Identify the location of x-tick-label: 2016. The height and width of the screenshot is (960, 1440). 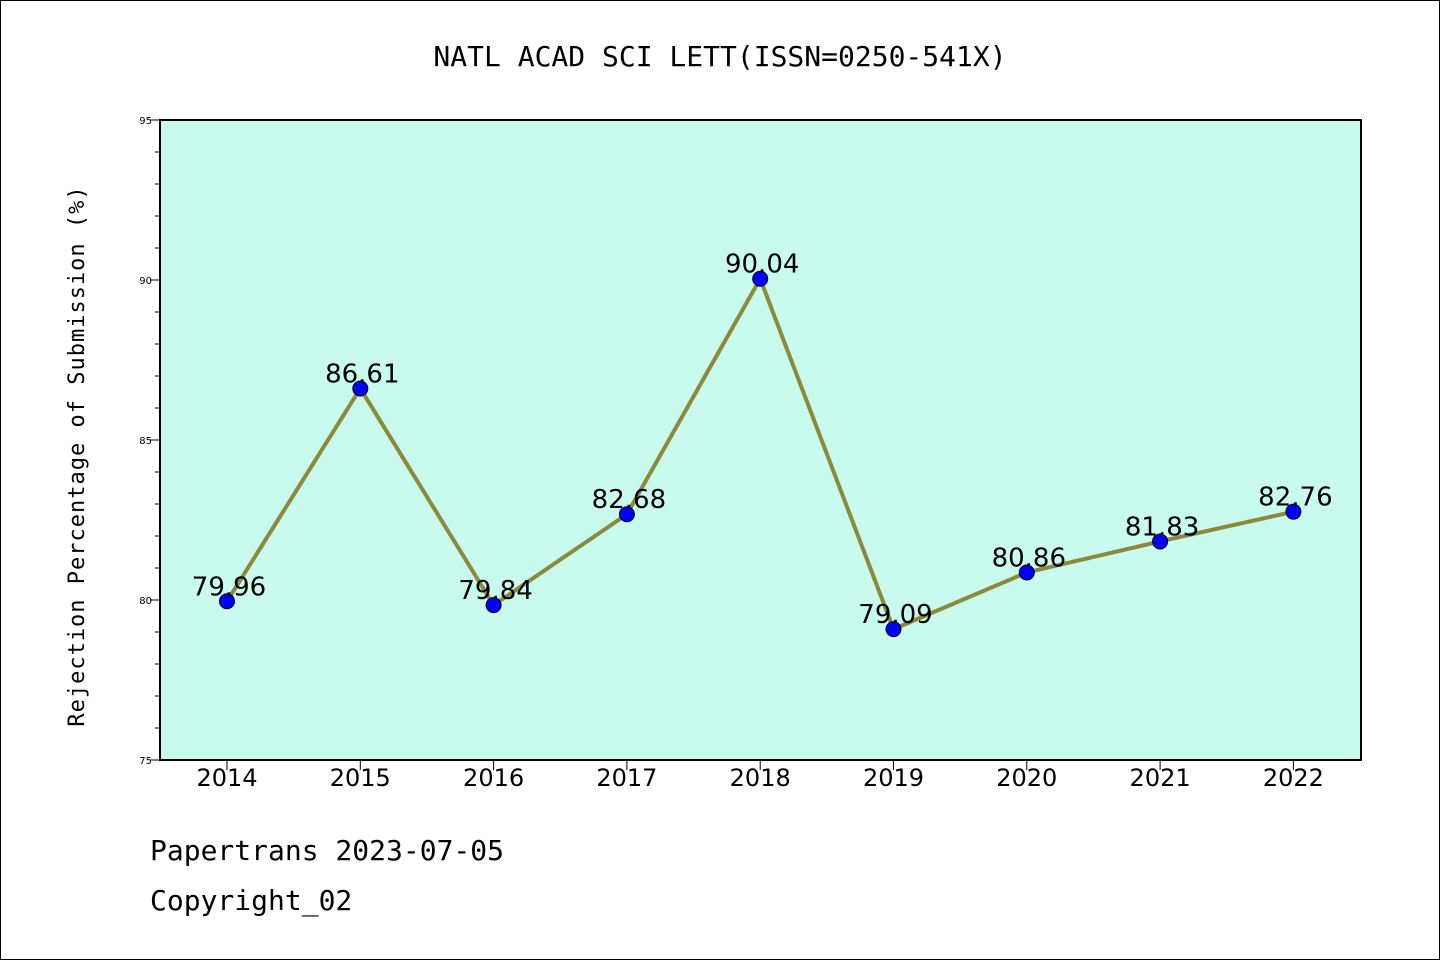
(493, 778).